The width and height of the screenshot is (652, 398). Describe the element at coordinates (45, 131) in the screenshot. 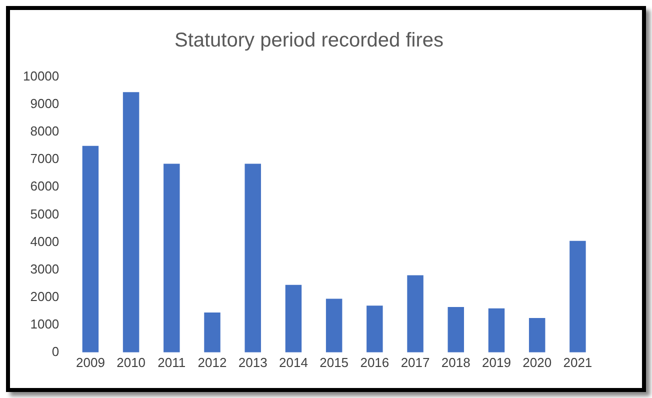

I see `y-tick-label: 8000` at that location.